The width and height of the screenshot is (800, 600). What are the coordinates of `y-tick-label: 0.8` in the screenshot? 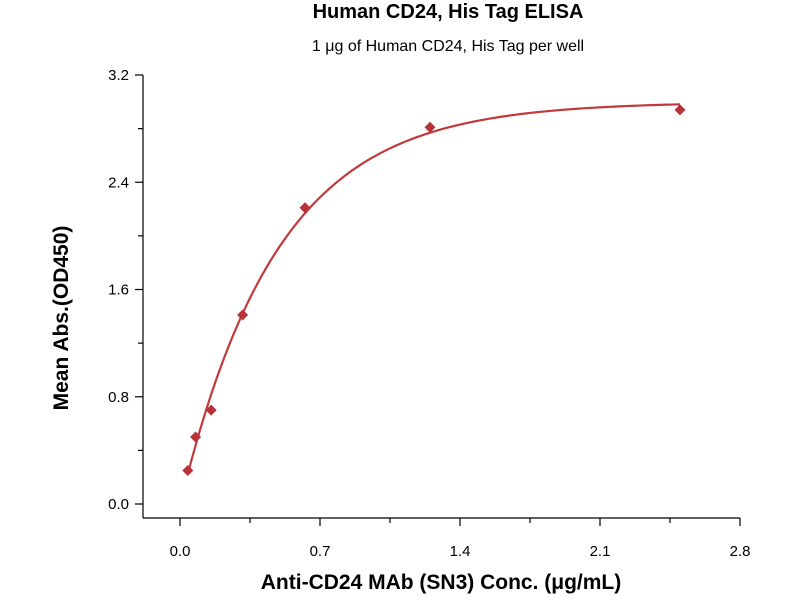 It's located at (118, 397).